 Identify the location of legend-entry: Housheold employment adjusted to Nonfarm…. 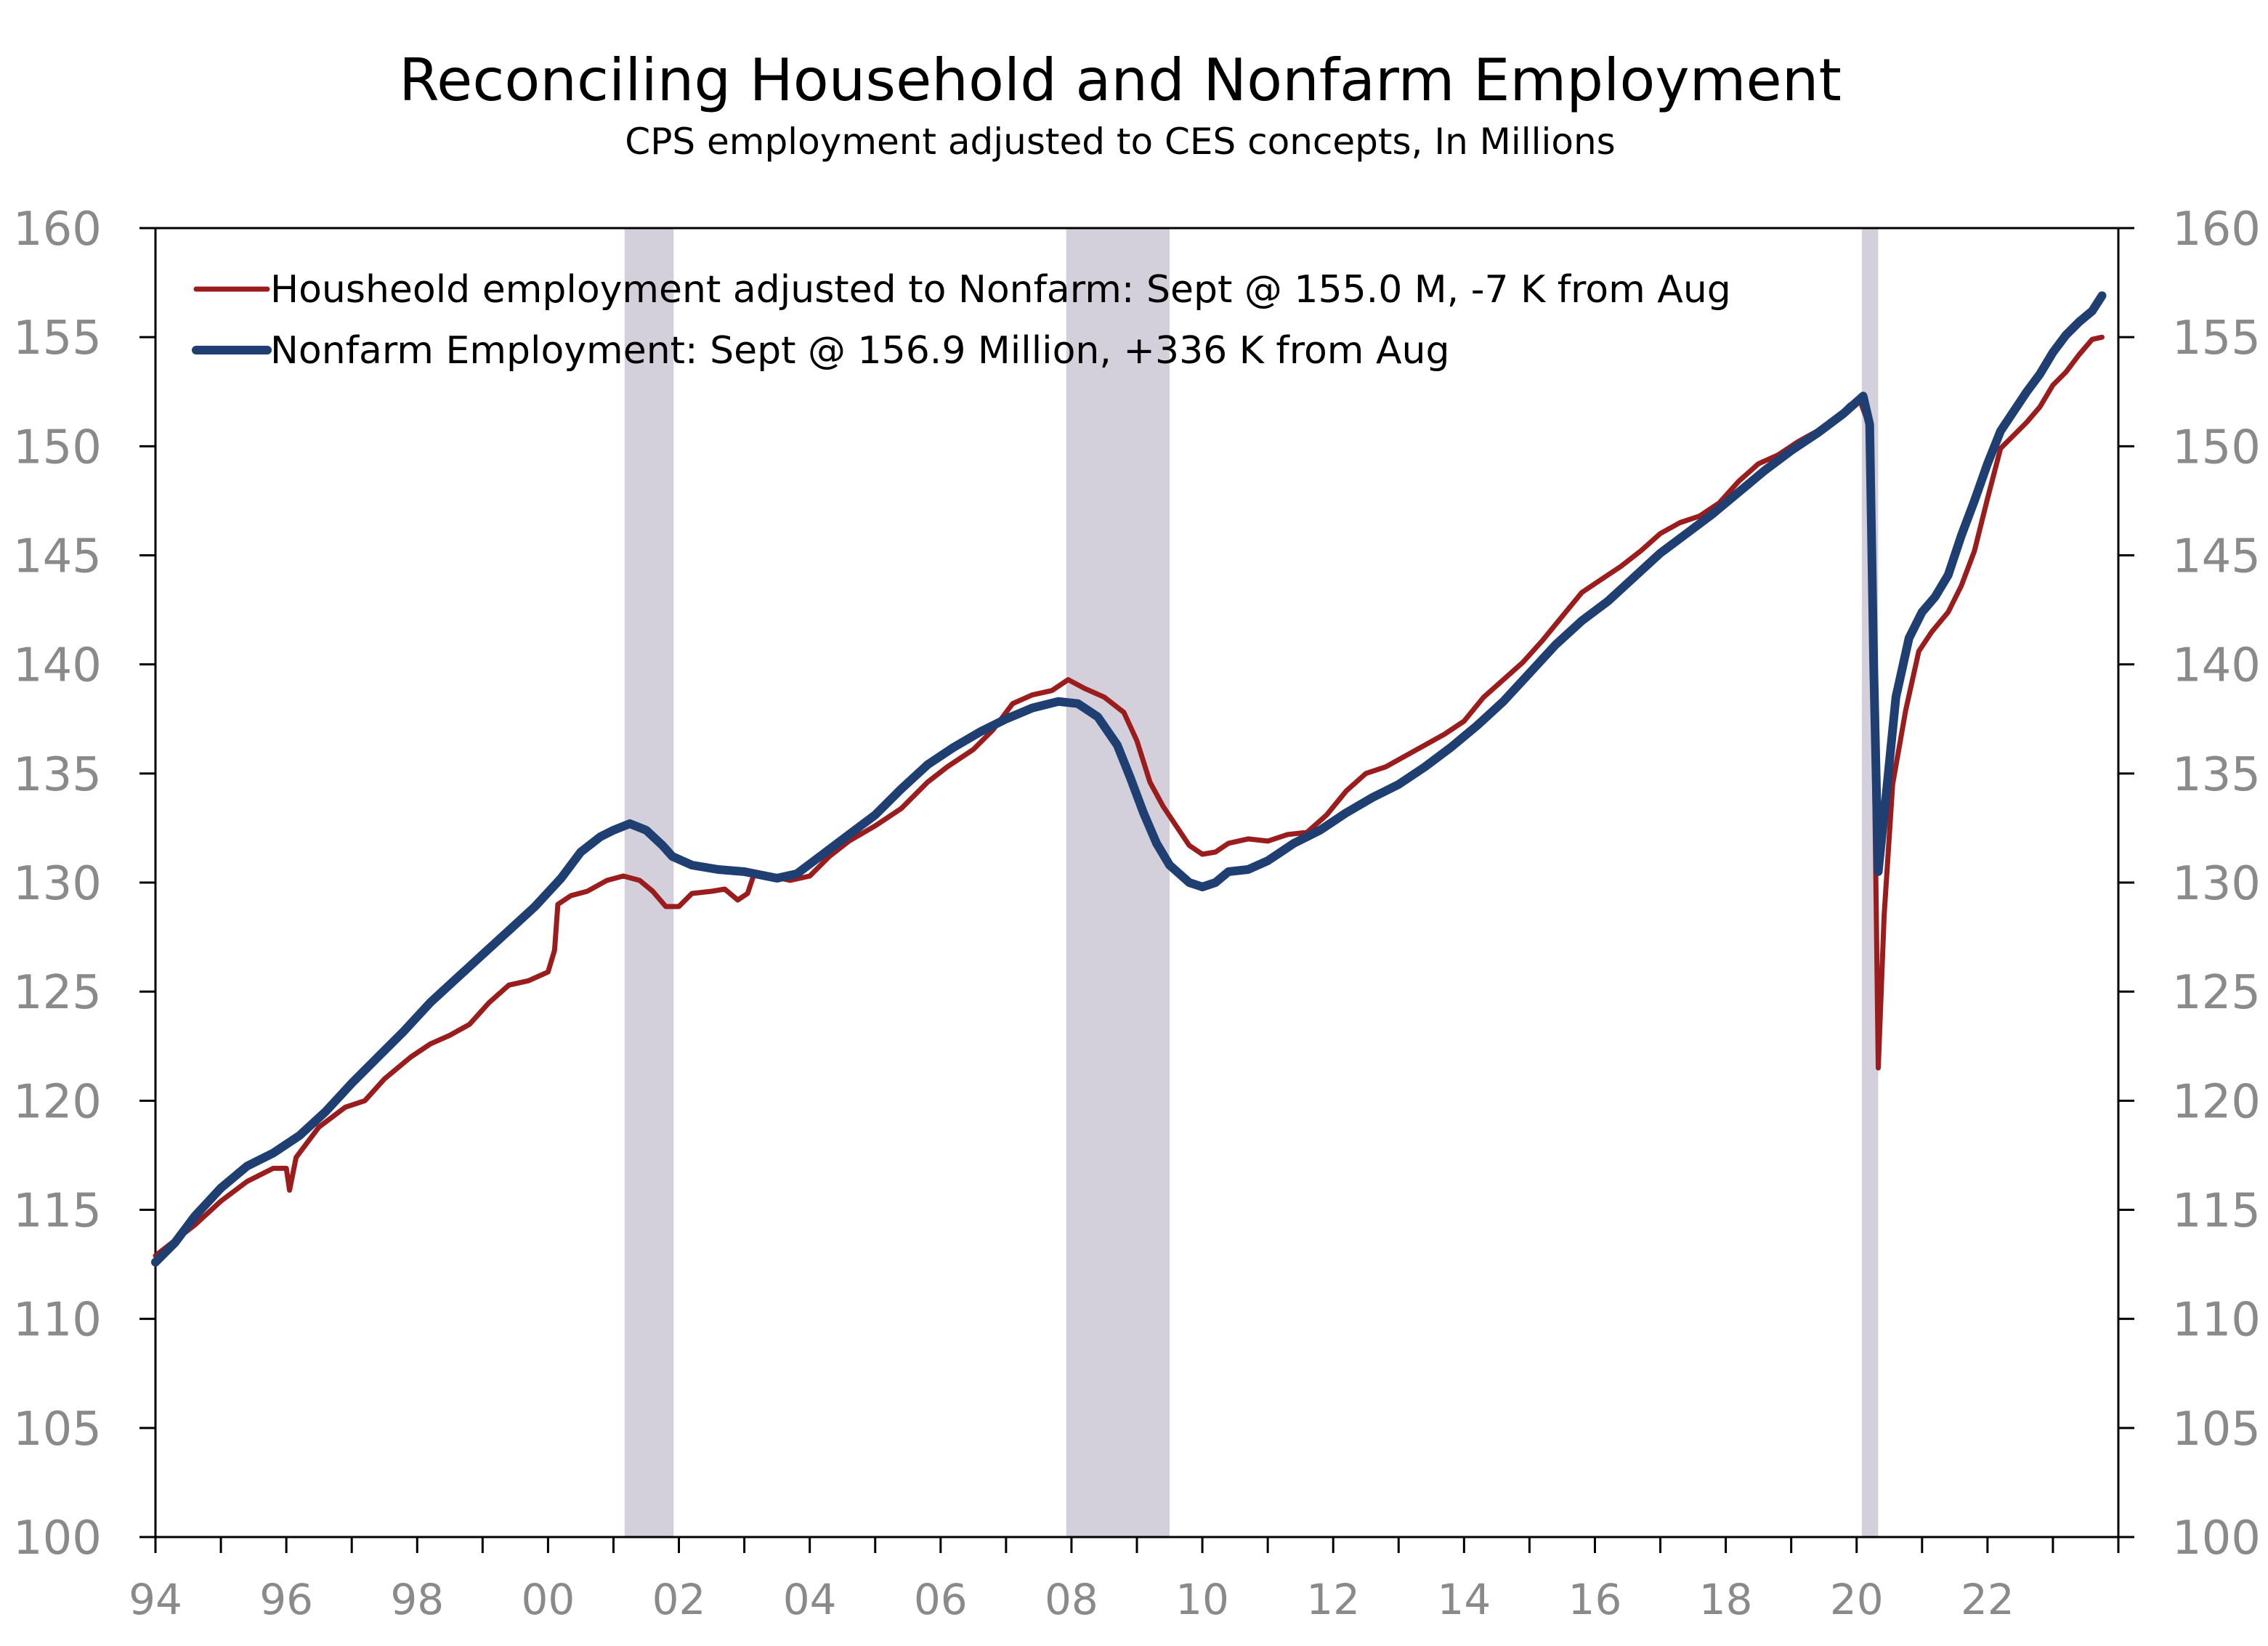
(1000, 290).